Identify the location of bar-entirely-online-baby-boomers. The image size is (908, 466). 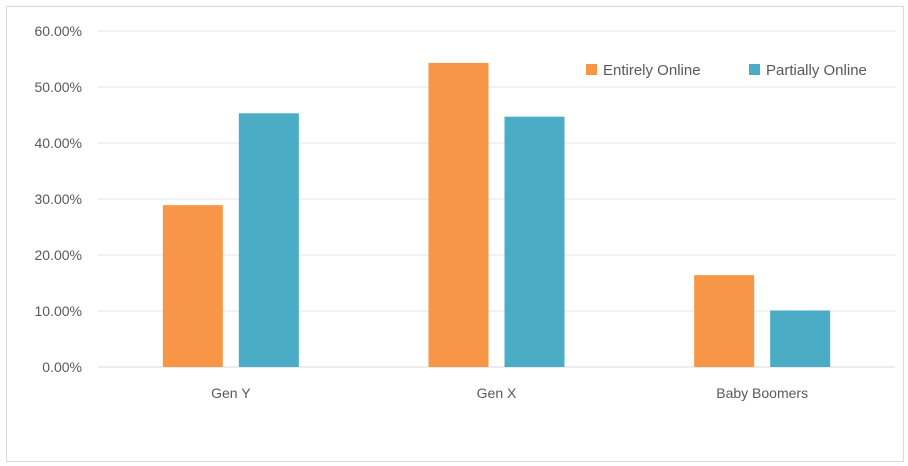
(724, 321).